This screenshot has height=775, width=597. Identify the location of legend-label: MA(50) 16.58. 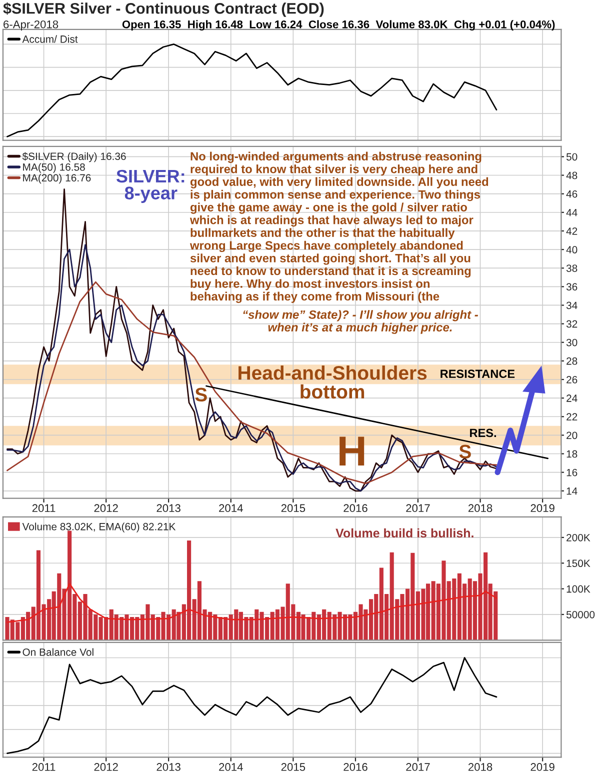
(54, 168).